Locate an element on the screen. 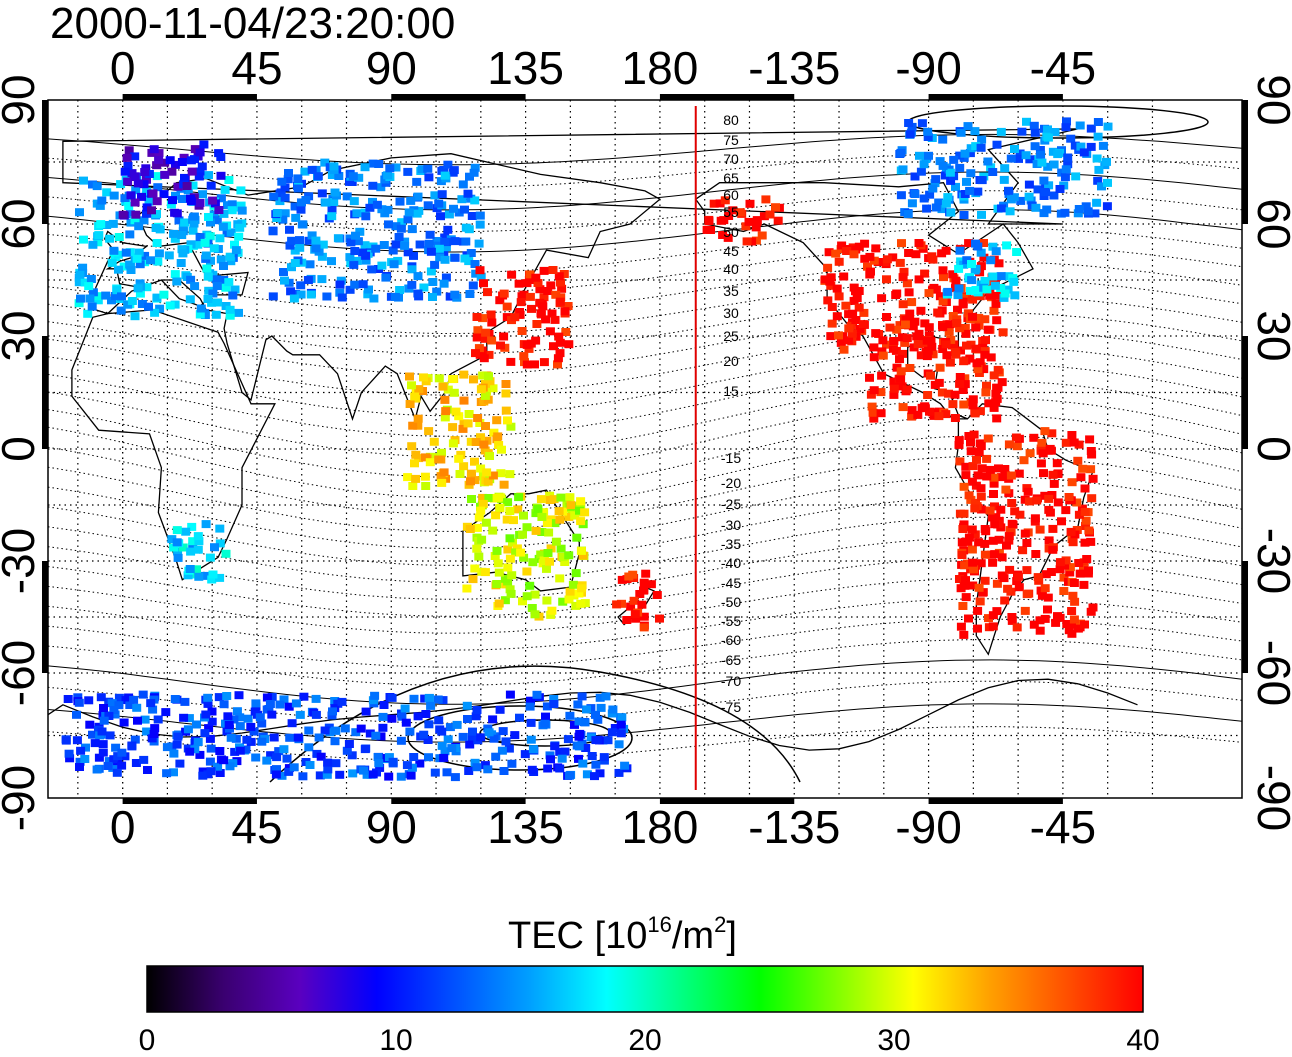 This screenshot has width=1292, height=1057. lat-tick-label-right: -60 is located at coordinates (1270, 673).